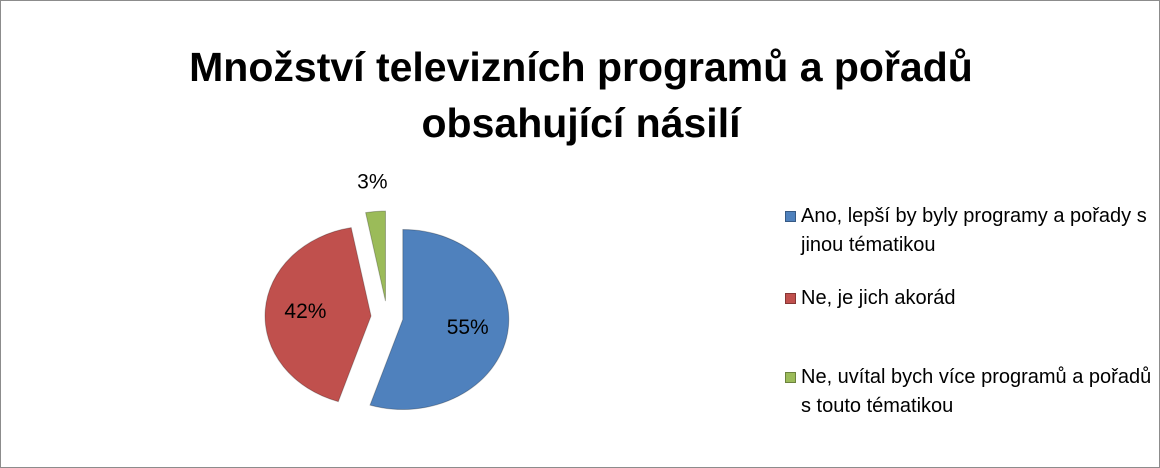  What do you see at coordinates (972, 298) in the screenshot?
I see `legend-item: Ne, je jich akorád` at bounding box center [972, 298].